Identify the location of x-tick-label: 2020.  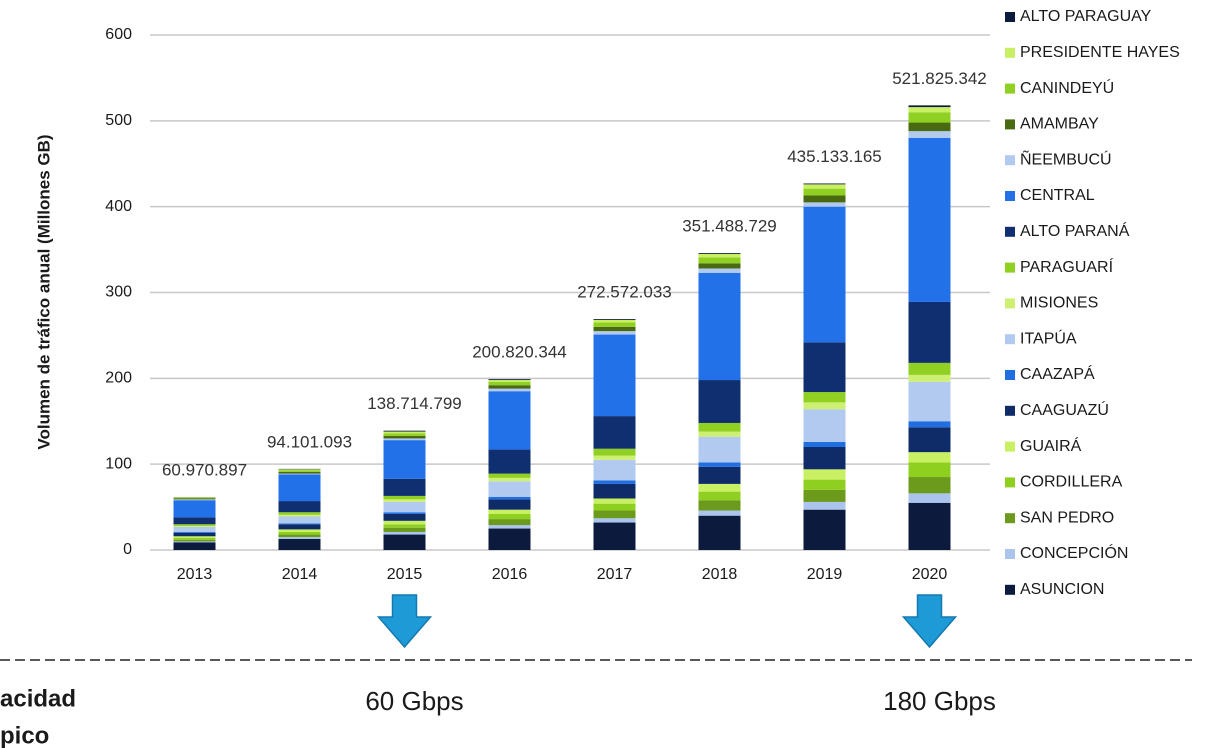
(930, 574).